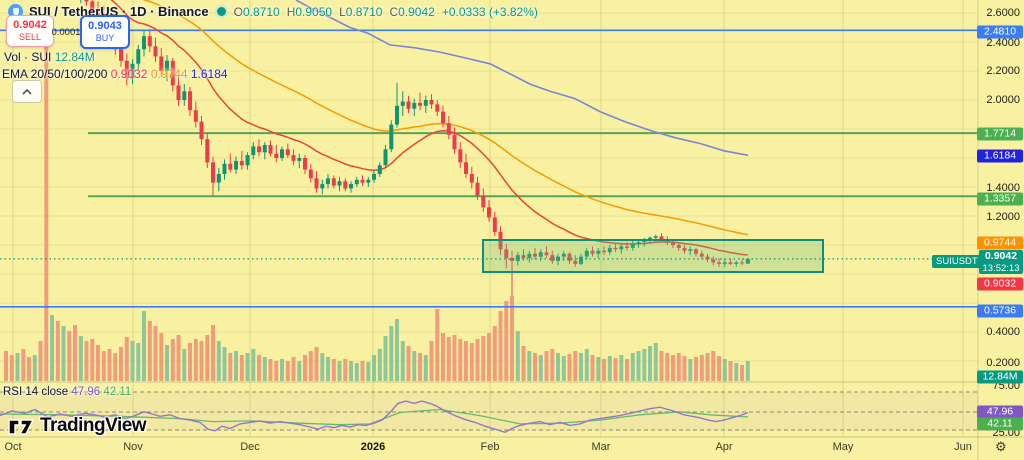 This screenshot has height=460, width=1024. What do you see at coordinates (1003, 43) in the screenshot?
I see `price-tick: 2.4000` at bounding box center [1003, 43].